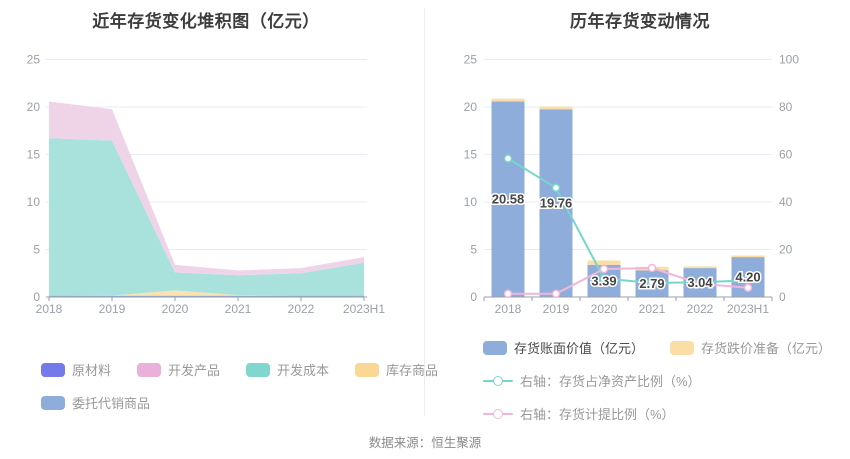  Describe the element at coordinates (766, 348) in the screenshot. I see `legend-label: 存货跌价准备（亿元）` at that location.